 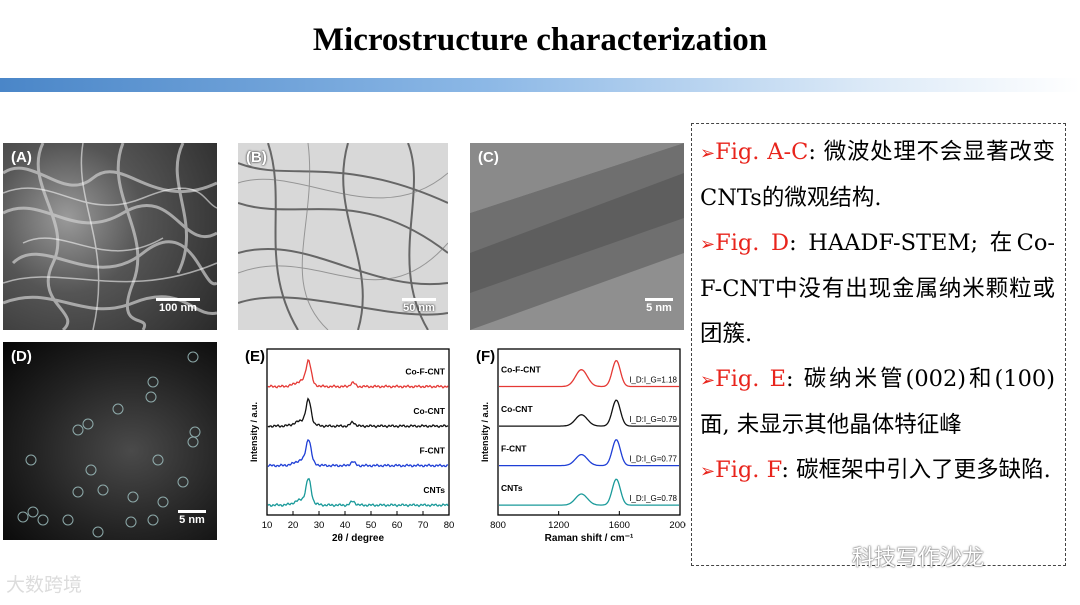 What do you see at coordinates (619, 525) in the screenshot?
I see `x-tick-label: 1600` at bounding box center [619, 525].